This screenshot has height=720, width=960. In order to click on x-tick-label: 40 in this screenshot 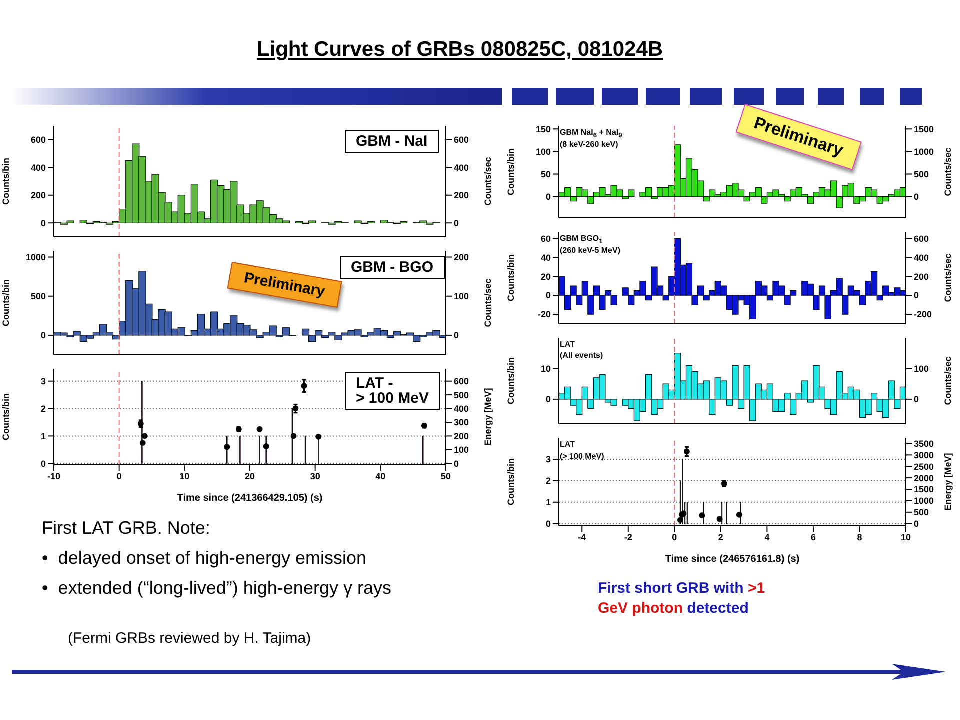, I will do `click(381, 476)`.